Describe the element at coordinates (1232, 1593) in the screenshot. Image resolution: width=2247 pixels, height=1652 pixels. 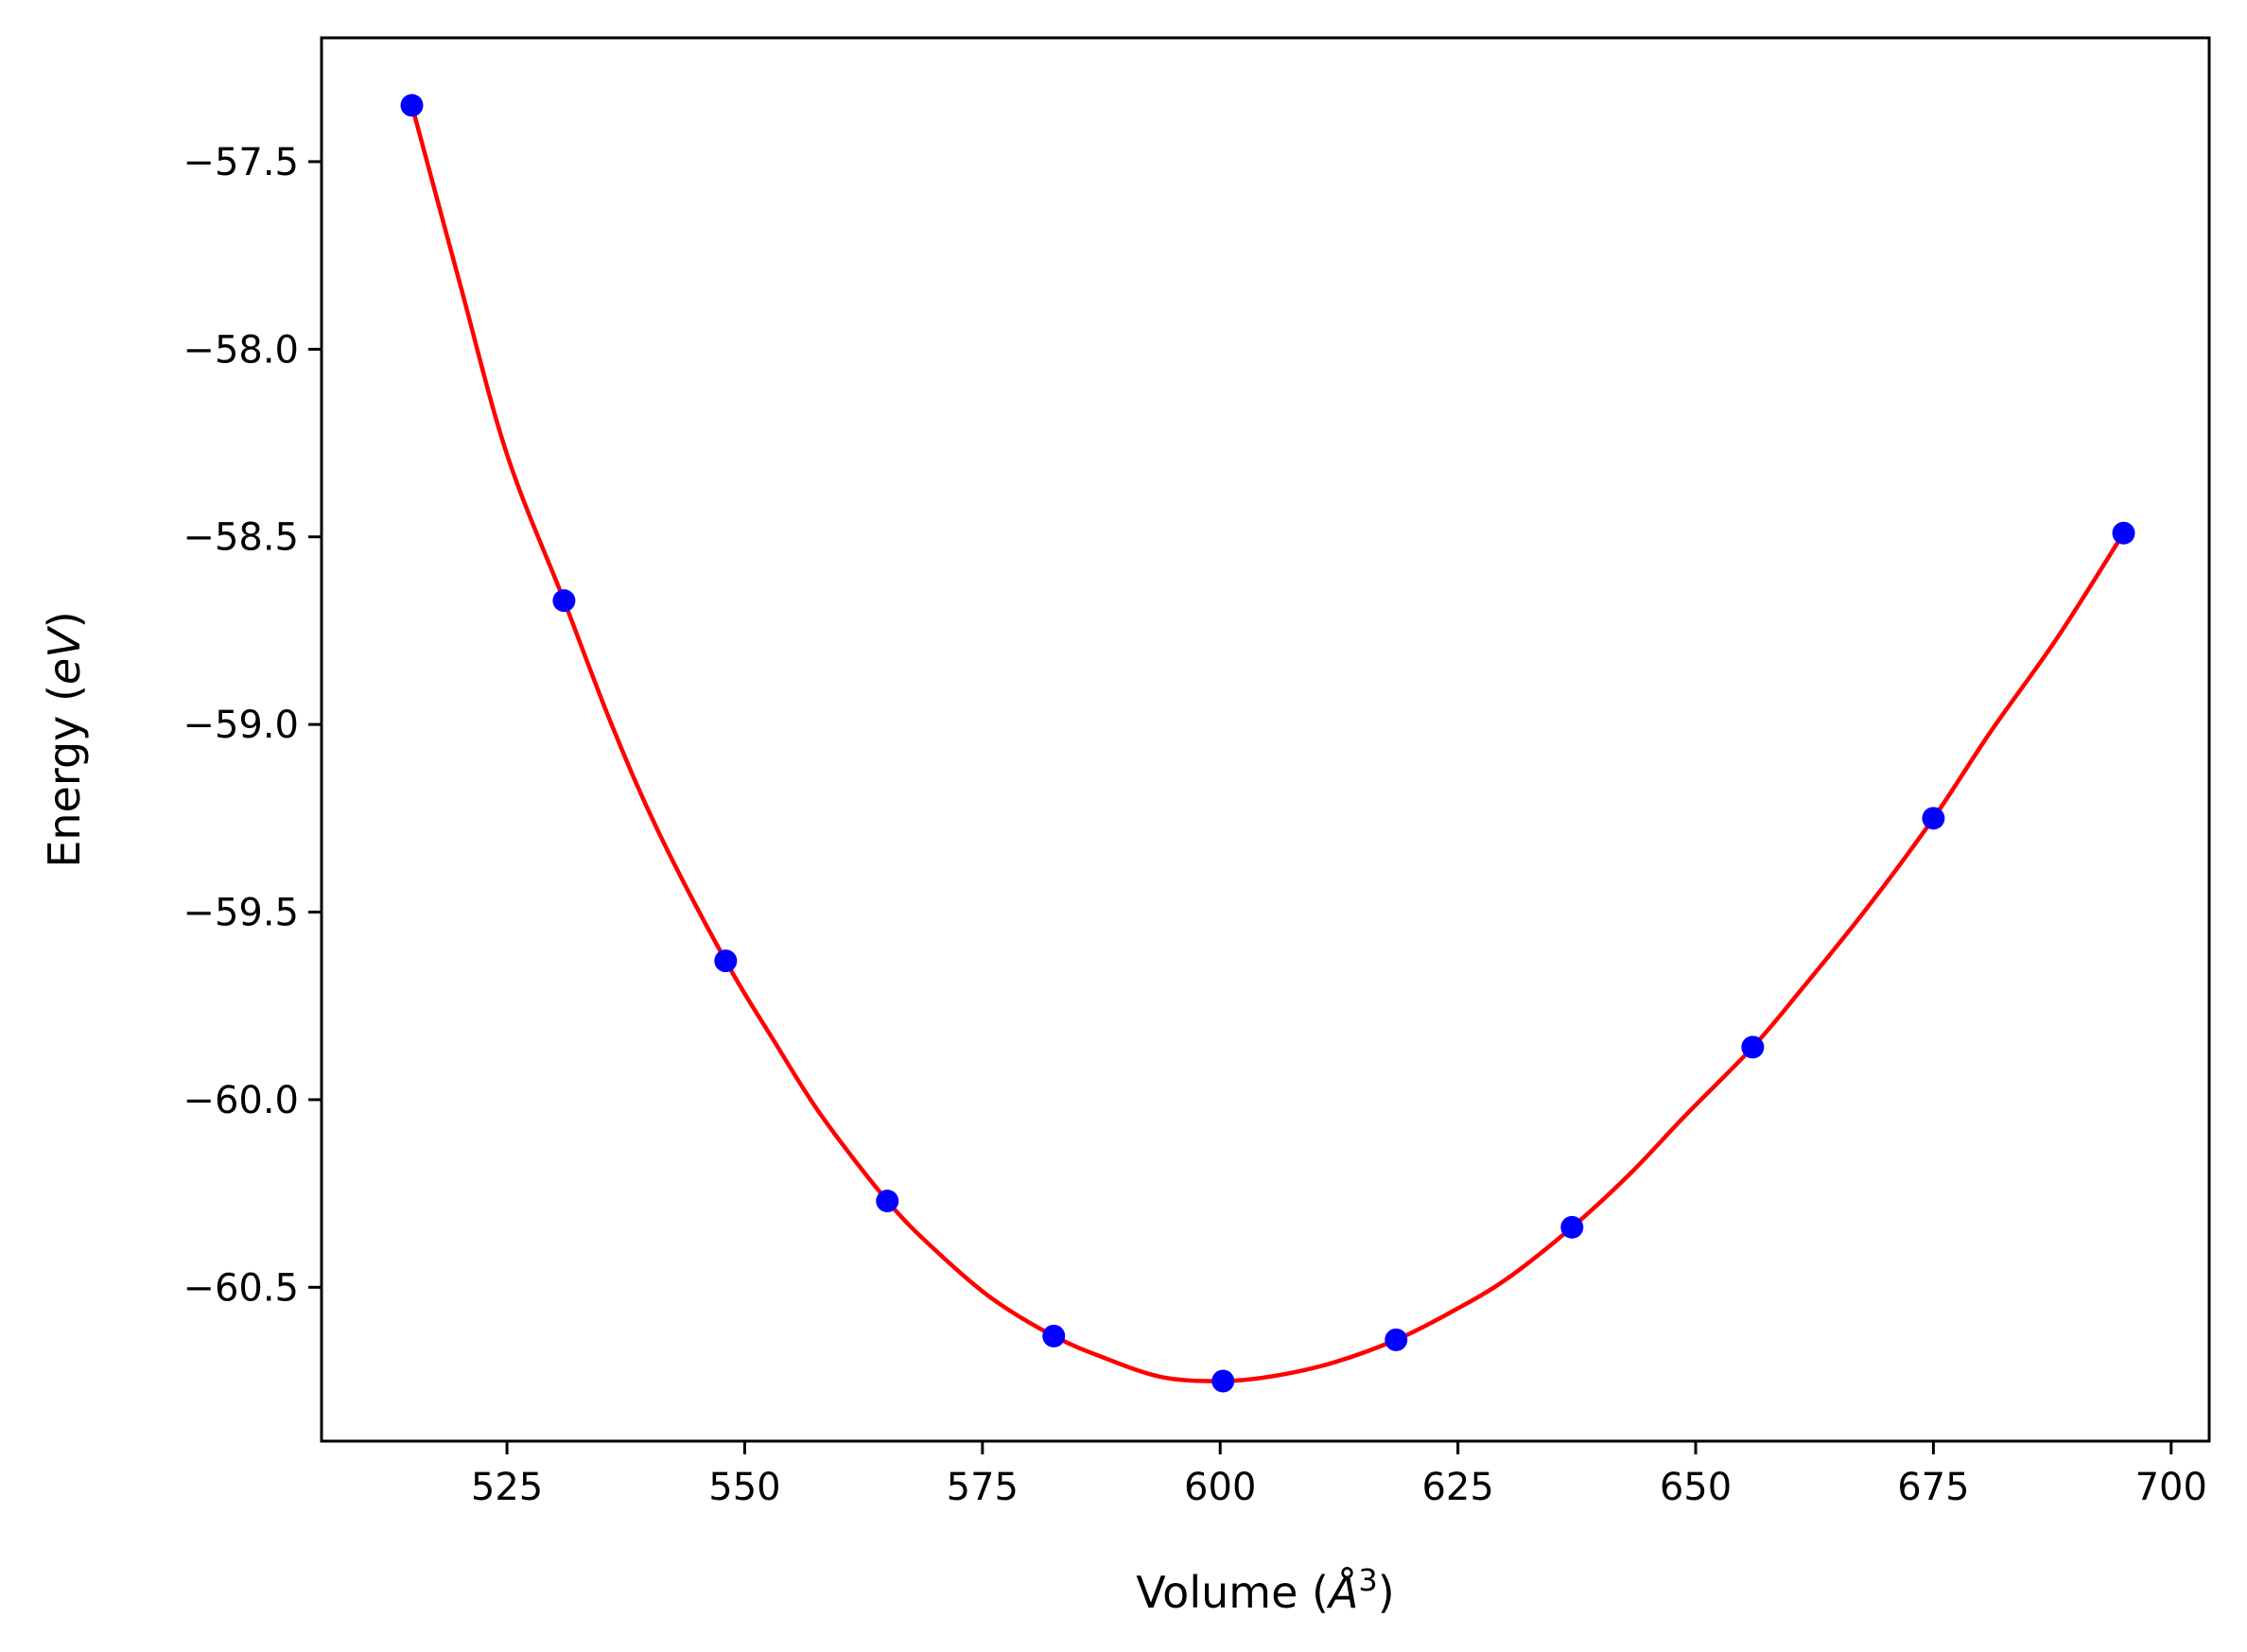
I see `x-axis-label-main: Volume (` at that location.